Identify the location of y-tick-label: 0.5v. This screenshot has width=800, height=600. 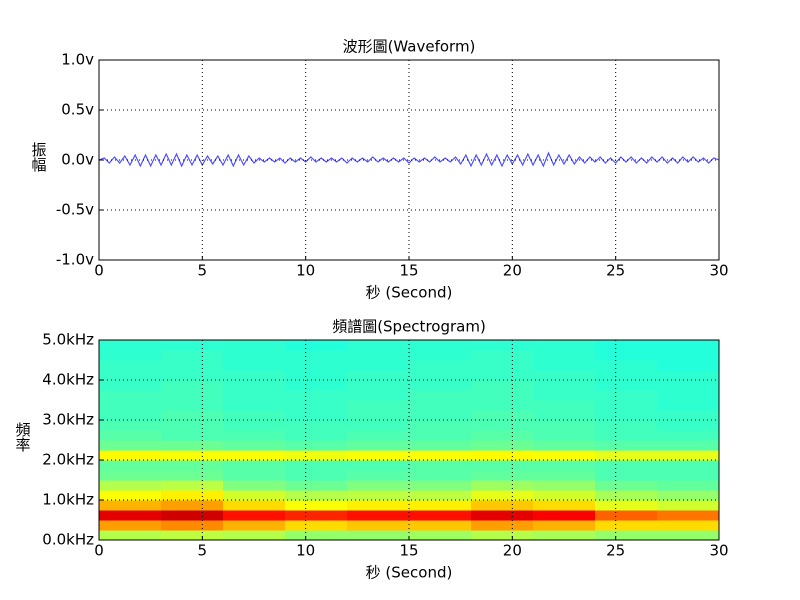
(77, 110).